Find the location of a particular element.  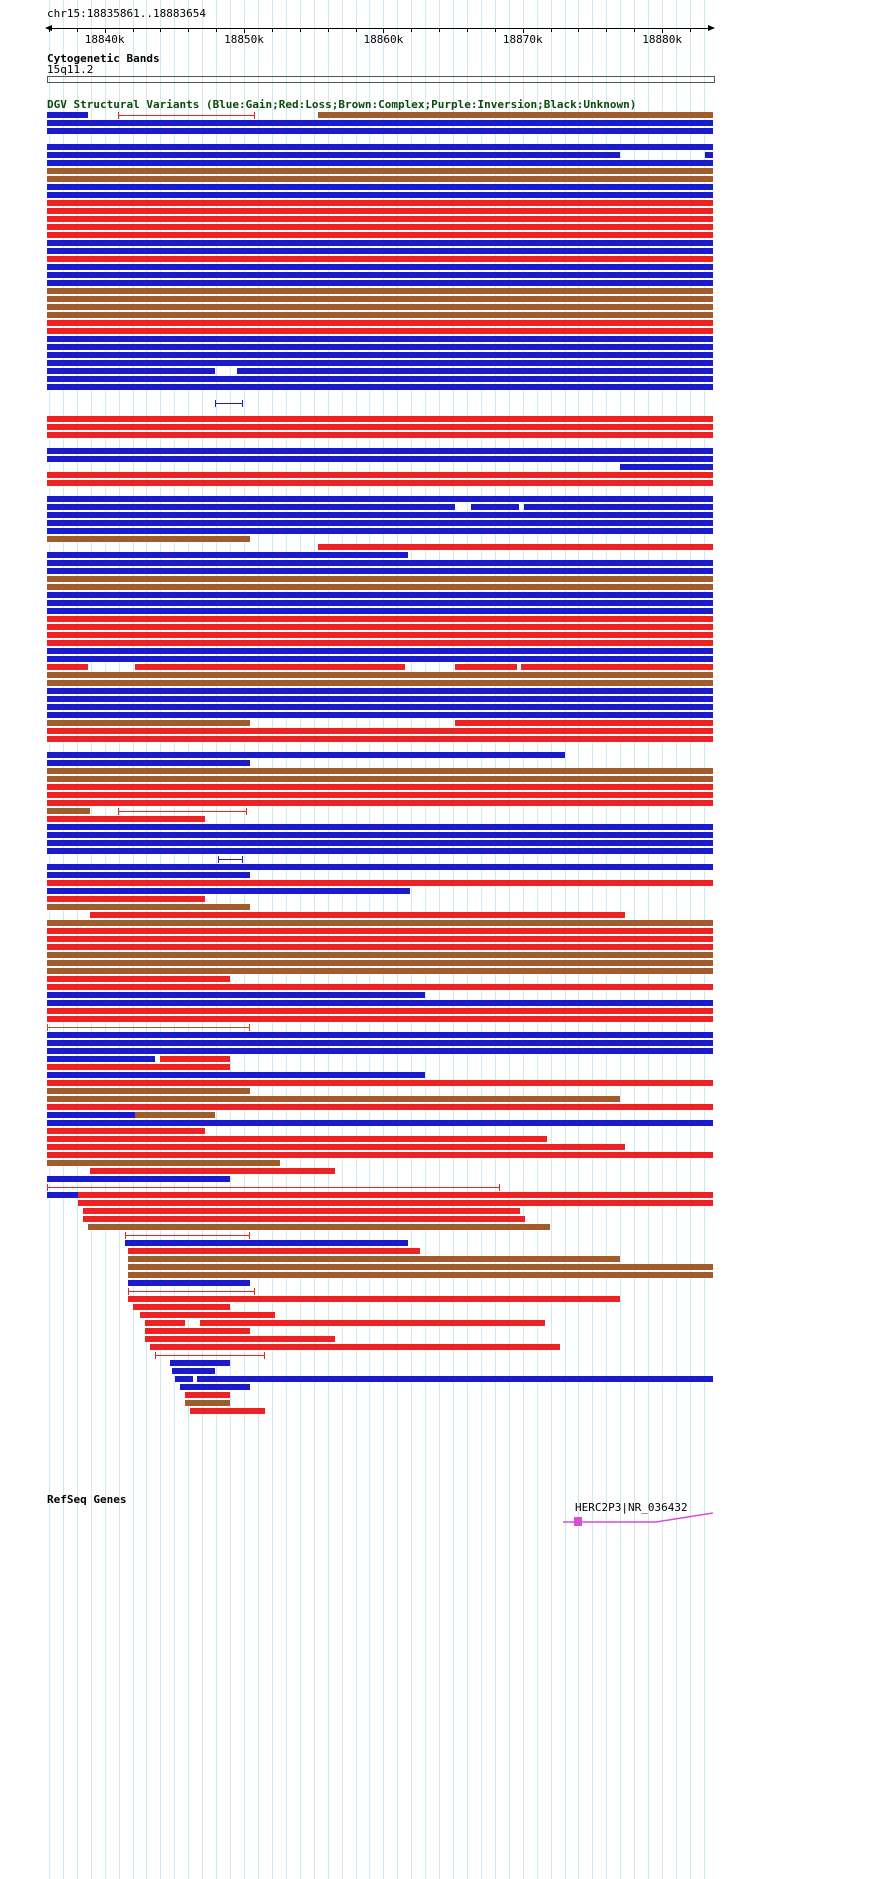

cytogenetic-band-box is located at coordinates (381, 79).